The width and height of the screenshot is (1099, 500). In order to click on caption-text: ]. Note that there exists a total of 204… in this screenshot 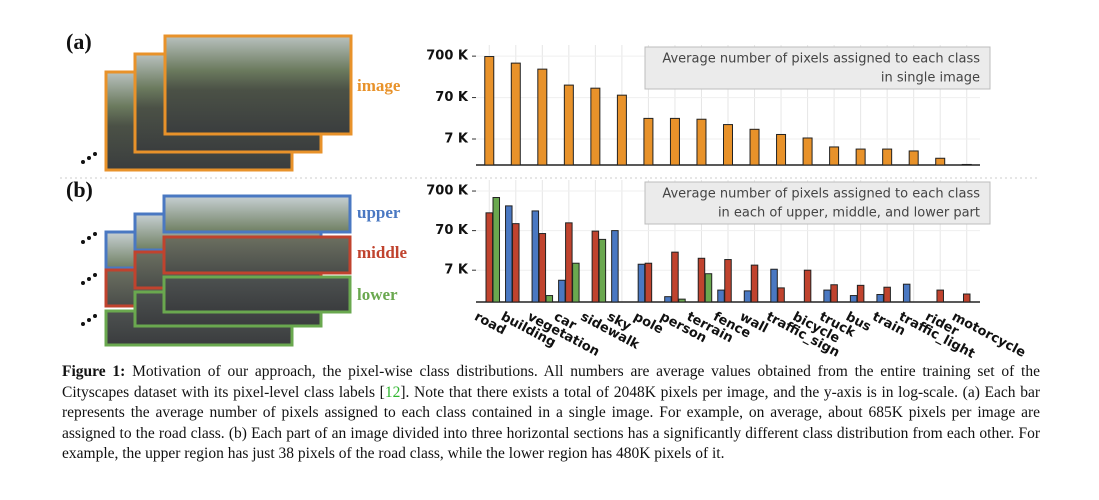, I will do `click(551, 423)`.